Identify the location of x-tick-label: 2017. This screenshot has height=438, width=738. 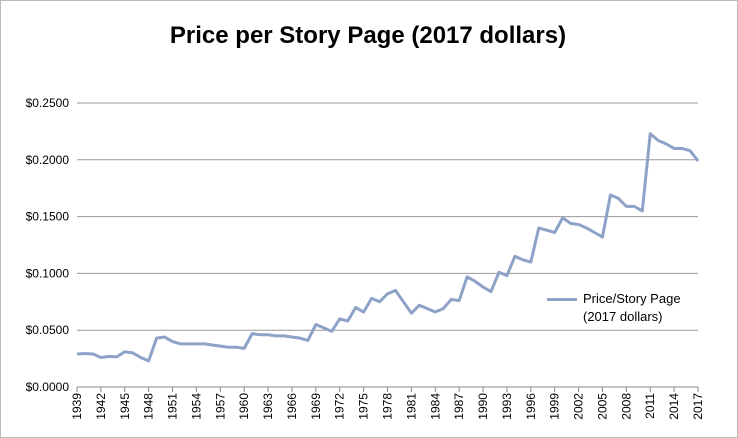
(698, 406).